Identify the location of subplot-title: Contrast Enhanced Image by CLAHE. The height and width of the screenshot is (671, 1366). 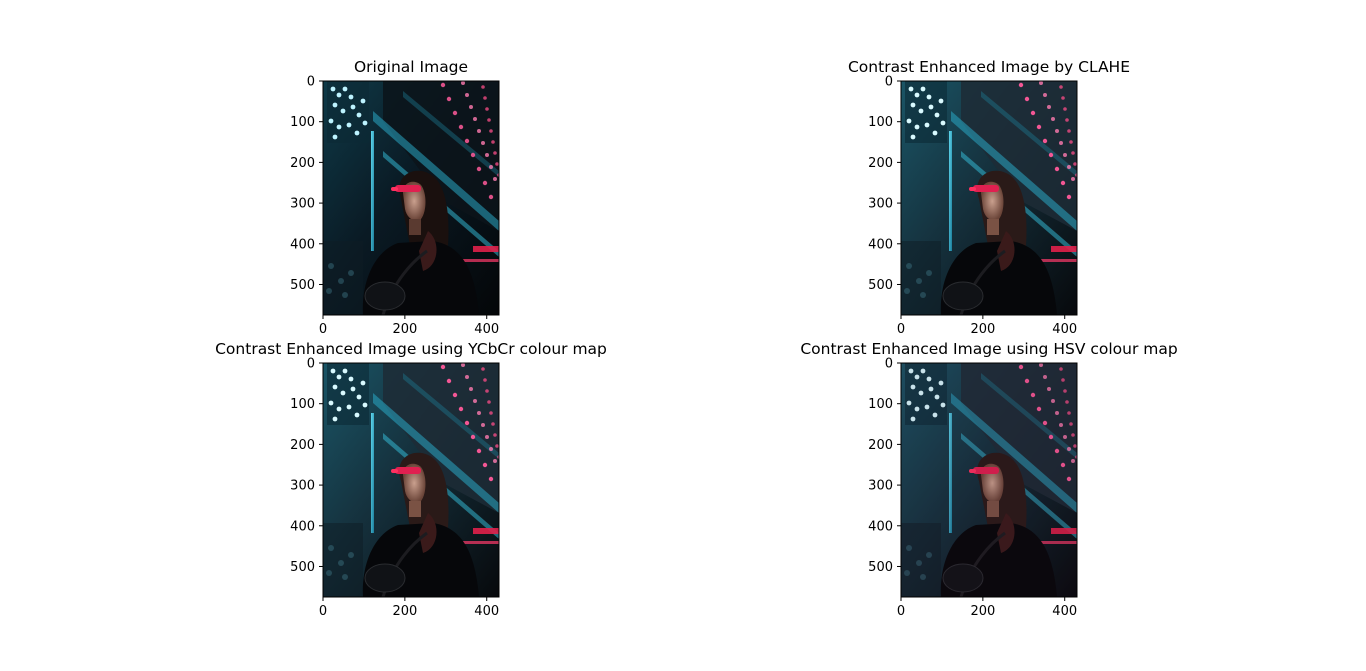
(989, 67).